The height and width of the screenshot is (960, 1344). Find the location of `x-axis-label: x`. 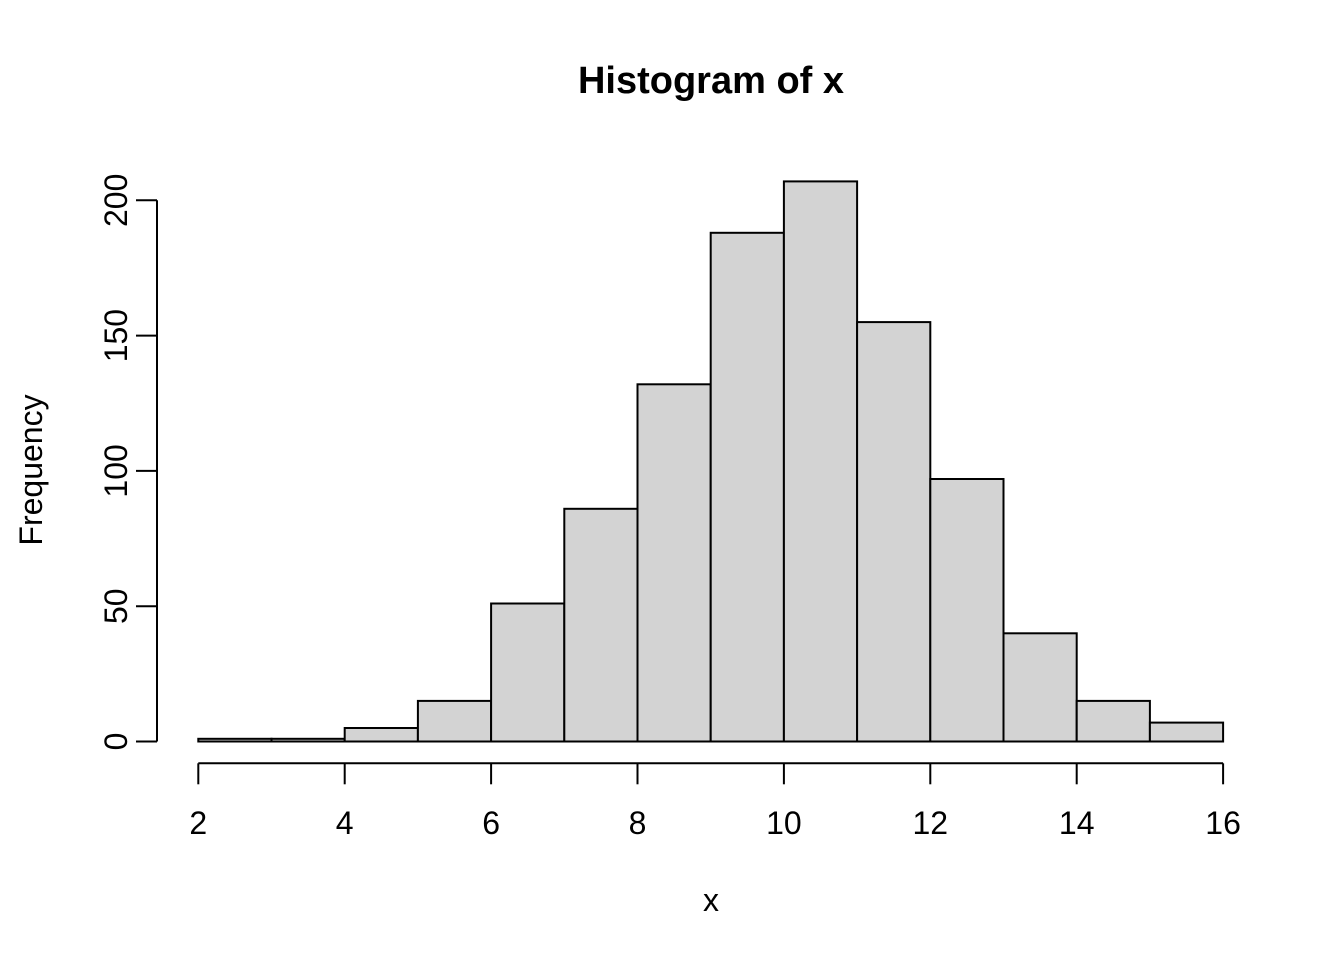

x-axis-label: x is located at coordinates (711, 900).